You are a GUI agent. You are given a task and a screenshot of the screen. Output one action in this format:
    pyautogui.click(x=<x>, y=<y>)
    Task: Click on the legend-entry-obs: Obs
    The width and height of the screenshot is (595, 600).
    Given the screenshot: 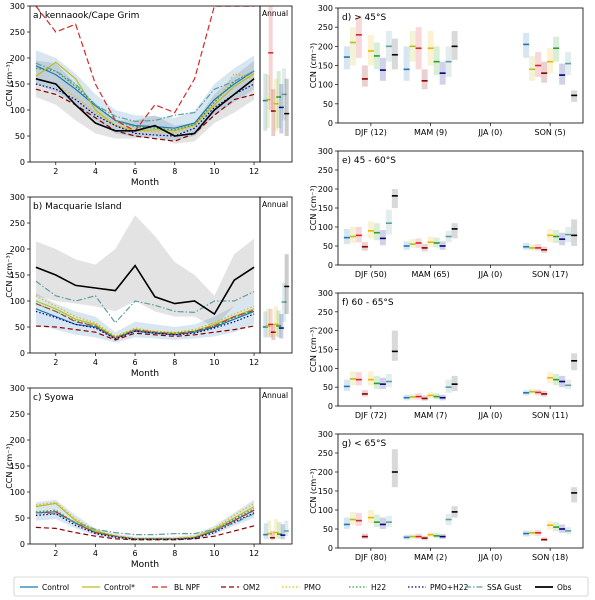 What is the action you would take?
    pyautogui.click(x=553, y=587)
    